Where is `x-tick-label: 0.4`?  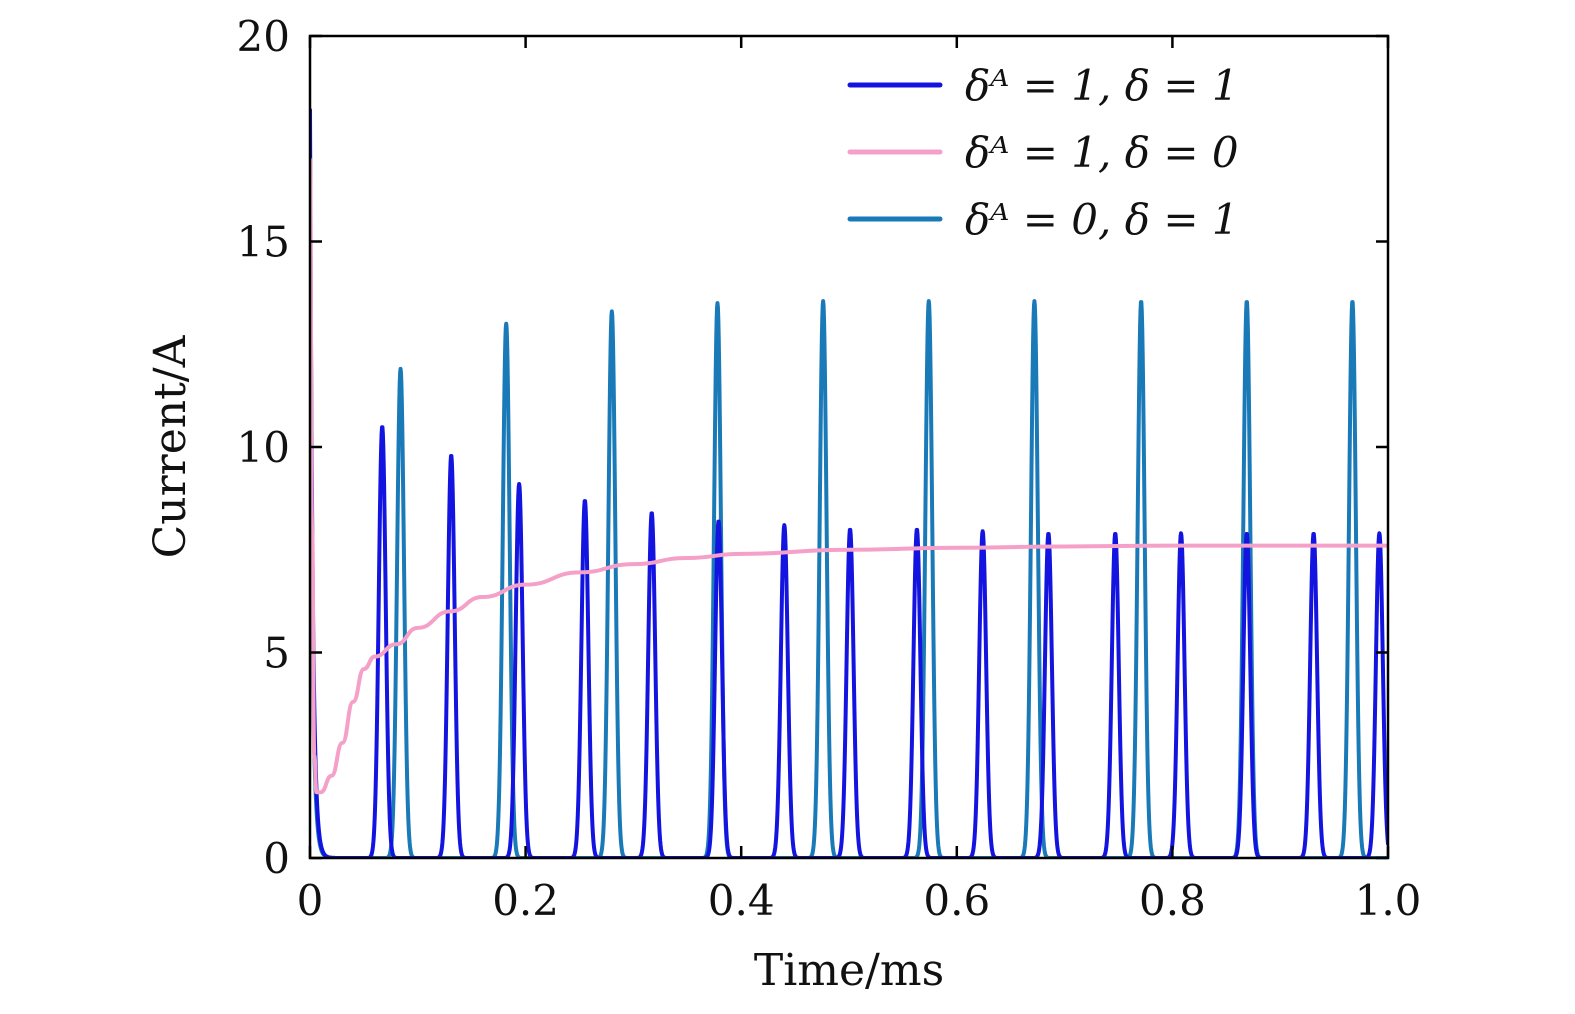
x-tick-label: 0.4 is located at coordinates (741, 900).